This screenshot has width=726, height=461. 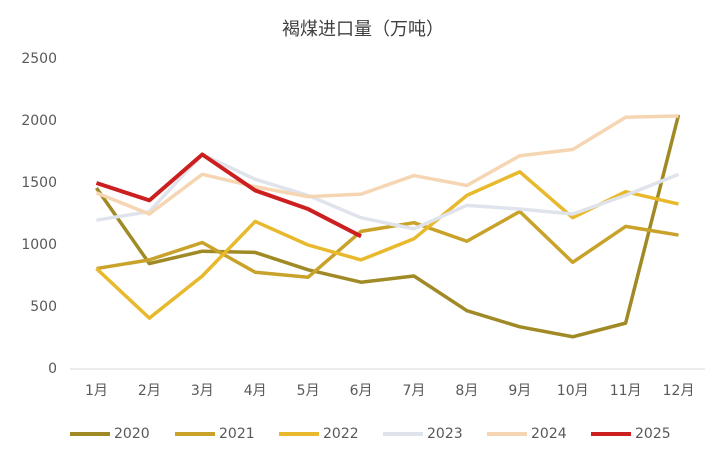 What do you see at coordinates (361, 391) in the screenshot?
I see `x-tick-label: 6月` at bounding box center [361, 391].